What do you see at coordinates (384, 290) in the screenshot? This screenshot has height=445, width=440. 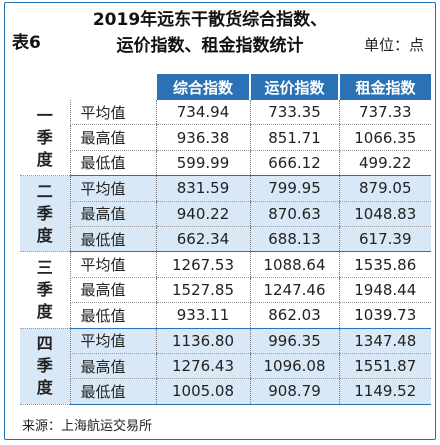 I see `value-cell: 1948.44` at bounding box center [384, 290].